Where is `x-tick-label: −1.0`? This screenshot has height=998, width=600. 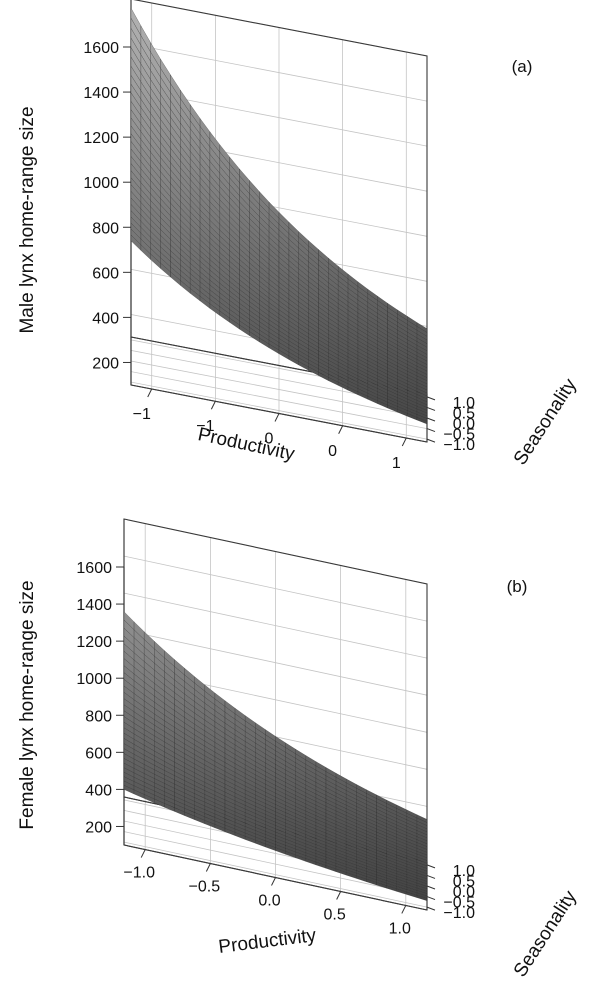
x-tick-label: −1.0 is located at coordinates (139, 873).